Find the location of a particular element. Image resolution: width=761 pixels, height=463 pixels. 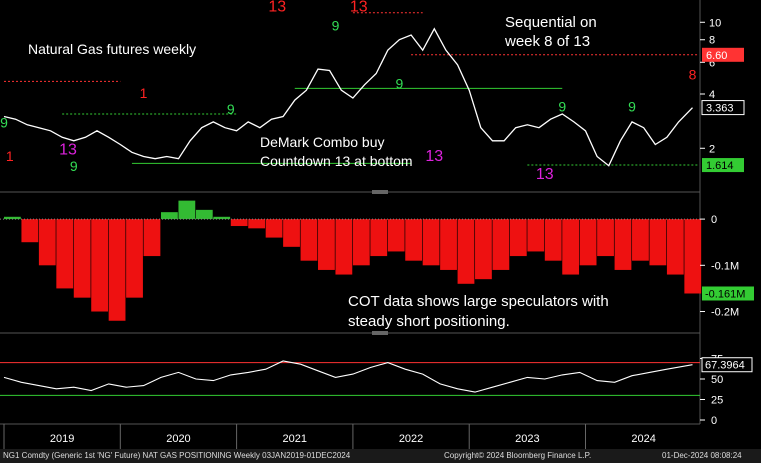

y-price-badge-label: 6.60 is located at coordinates (716, 56).